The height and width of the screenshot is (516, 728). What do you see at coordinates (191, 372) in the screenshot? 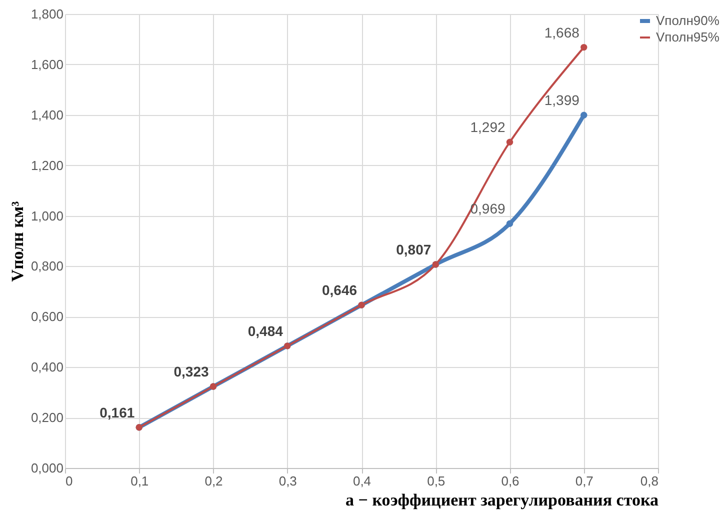
I see `data-label: 0,323` at bounding box center [191, 372].